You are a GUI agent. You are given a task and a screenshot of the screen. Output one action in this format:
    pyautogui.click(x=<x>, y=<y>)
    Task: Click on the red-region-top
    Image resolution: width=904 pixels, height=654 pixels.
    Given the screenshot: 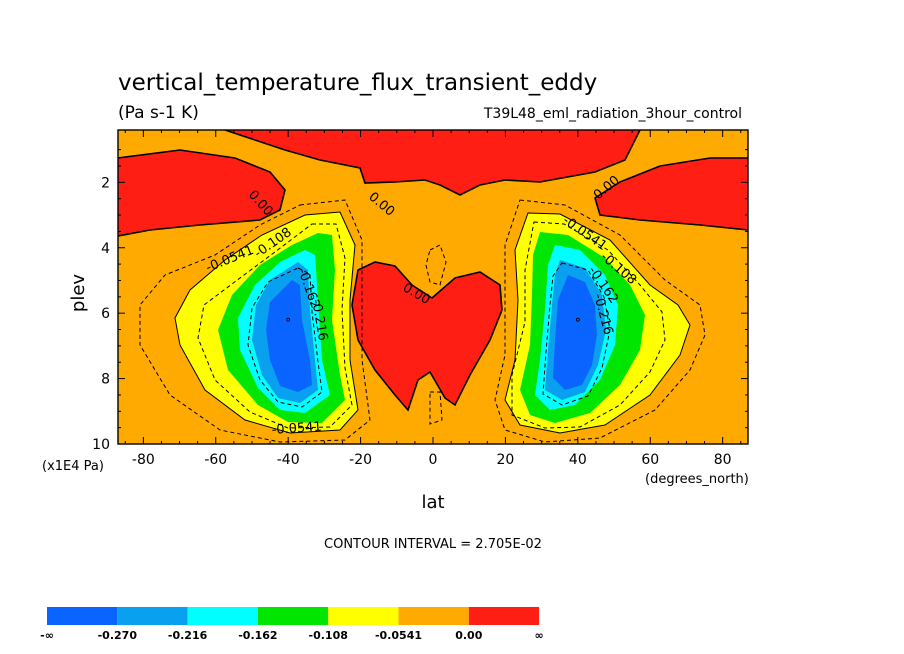 What is the action you would take?
    pyautogui.click(x=432, y=162)
    